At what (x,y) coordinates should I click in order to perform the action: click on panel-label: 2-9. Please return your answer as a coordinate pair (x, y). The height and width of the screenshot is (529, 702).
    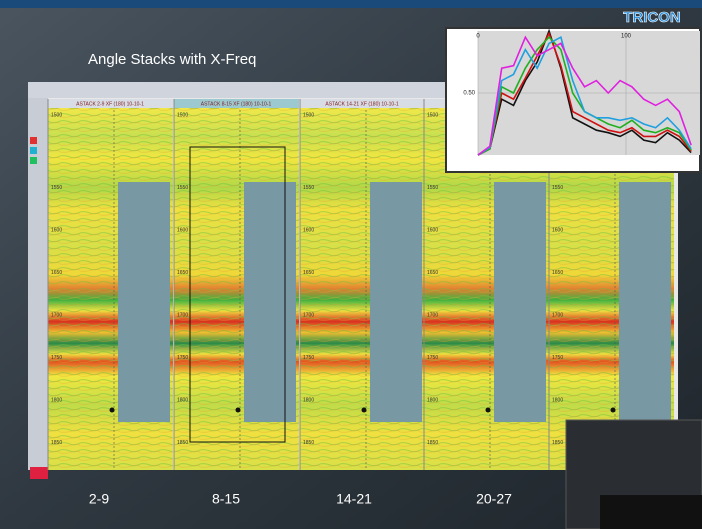
    Looking at the image, I should click on (99, 499).